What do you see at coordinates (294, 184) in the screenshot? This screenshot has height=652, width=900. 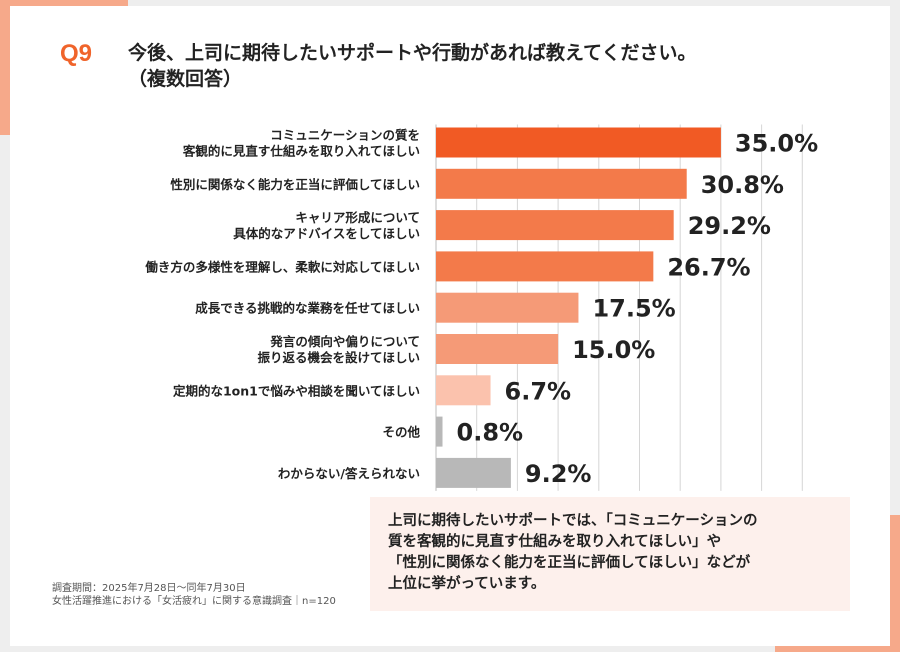 I see `category-label: 性別に関係なく能力を正当に評価してほしい` at bounding box center [294, 184].